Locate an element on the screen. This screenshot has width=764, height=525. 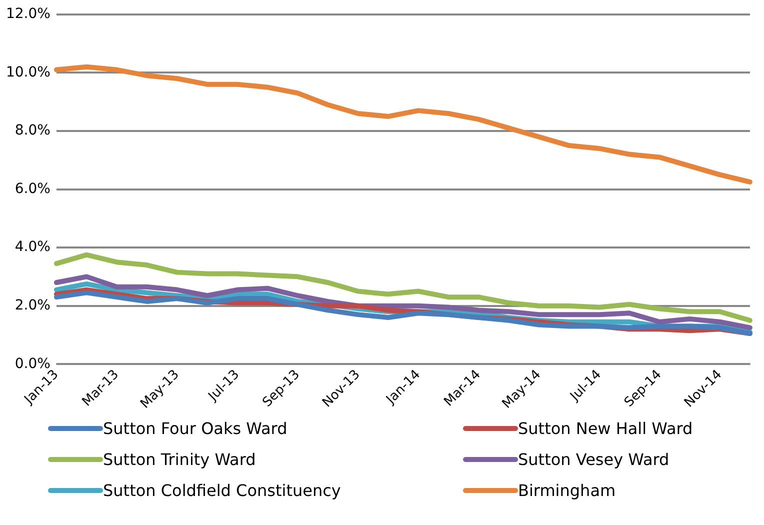
y-tick-label: 12.0% is located at coordinates (28, 14).